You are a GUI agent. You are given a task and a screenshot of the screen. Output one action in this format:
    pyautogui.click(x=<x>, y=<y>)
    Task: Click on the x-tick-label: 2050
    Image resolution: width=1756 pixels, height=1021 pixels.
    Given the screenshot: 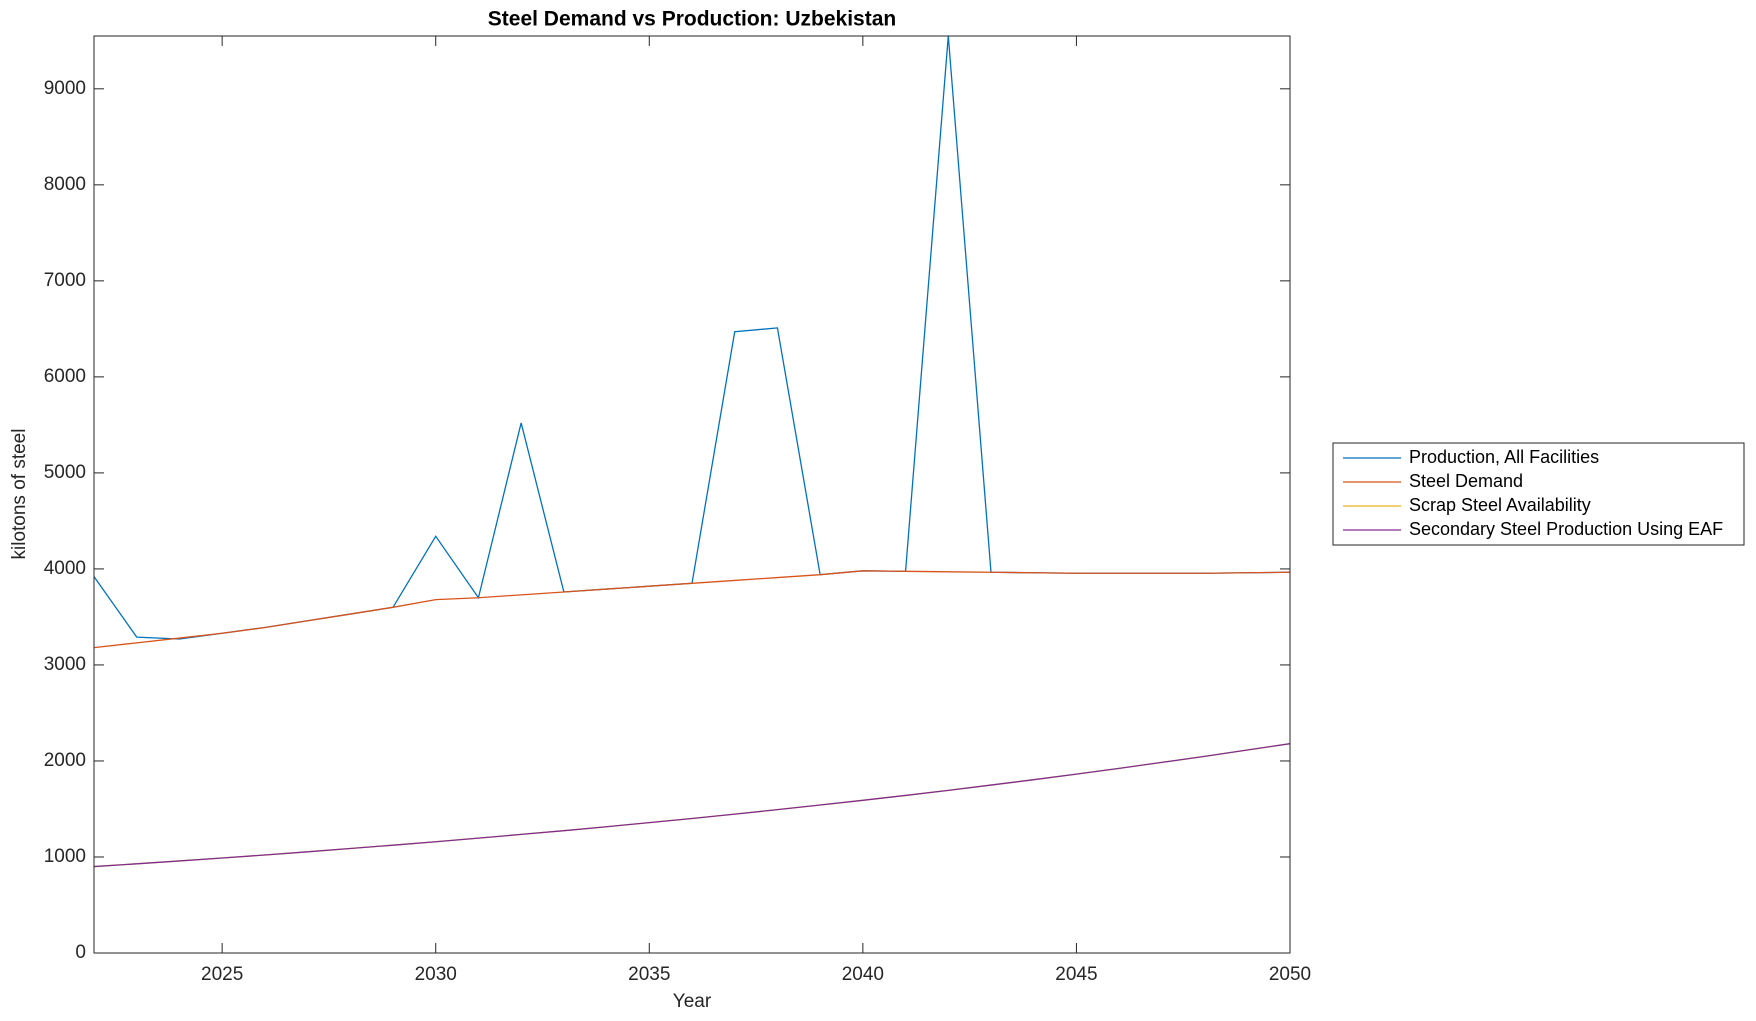 What is the action you would take?
    pyautogui.click(x=1290, y=974)
    